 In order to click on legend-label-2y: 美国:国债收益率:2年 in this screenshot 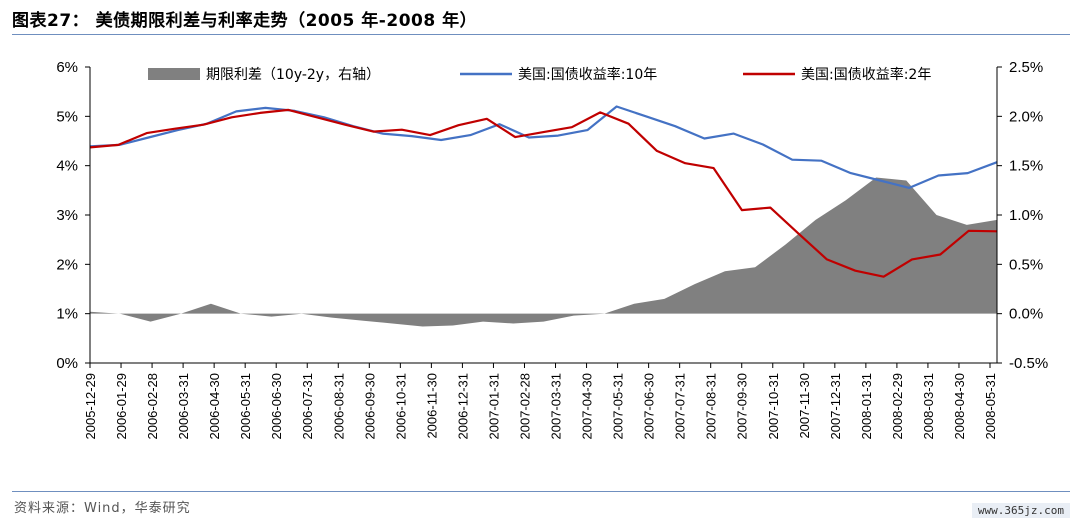, I will do `click(866, 74)`.